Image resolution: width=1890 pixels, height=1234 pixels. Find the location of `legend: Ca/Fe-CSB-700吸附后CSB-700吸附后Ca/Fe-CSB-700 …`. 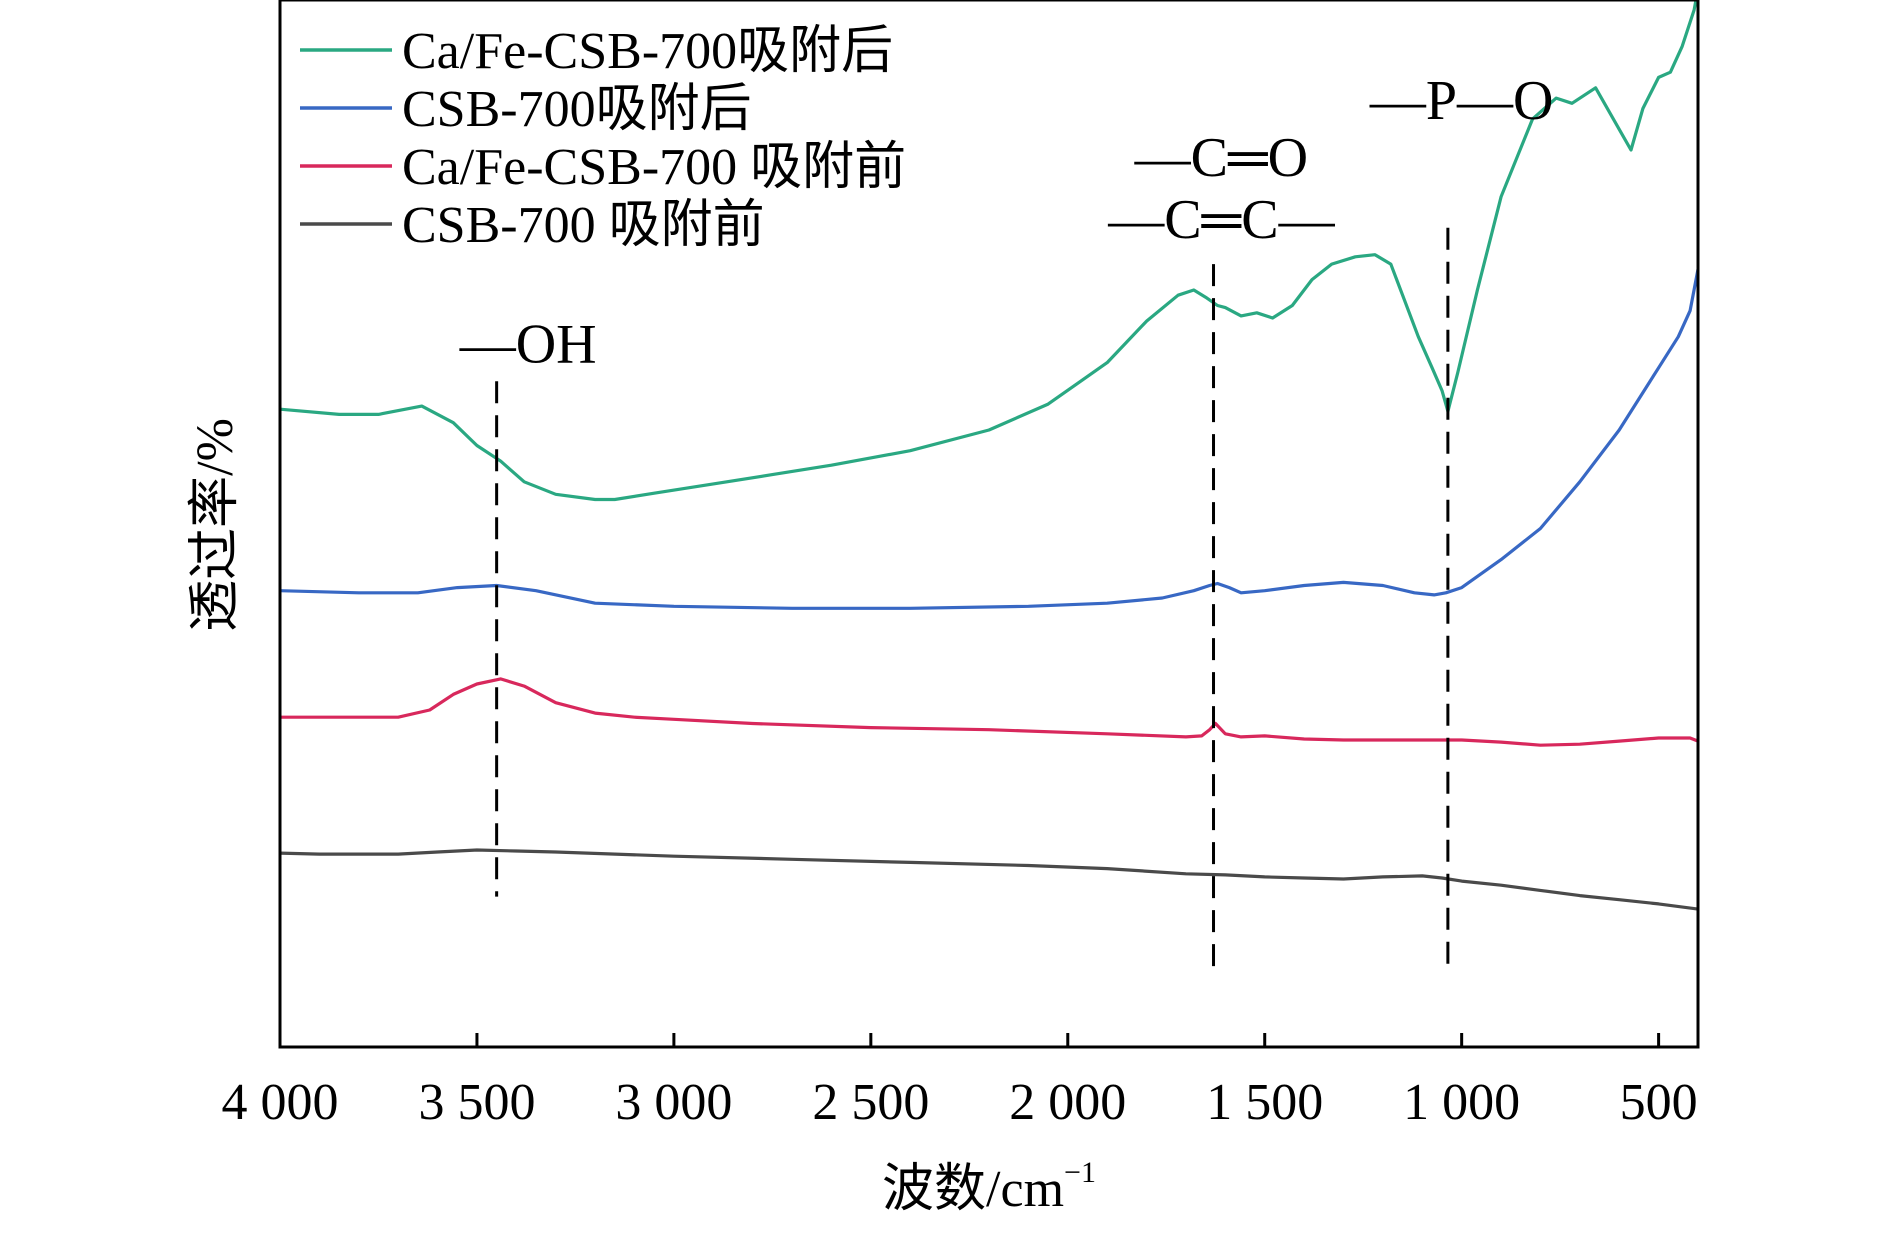

legend: Ca/Fe-CSB-700吸附后CSB-700吸附后Ca/Fe-CSB-700 … is located at coordinates (603, 138).